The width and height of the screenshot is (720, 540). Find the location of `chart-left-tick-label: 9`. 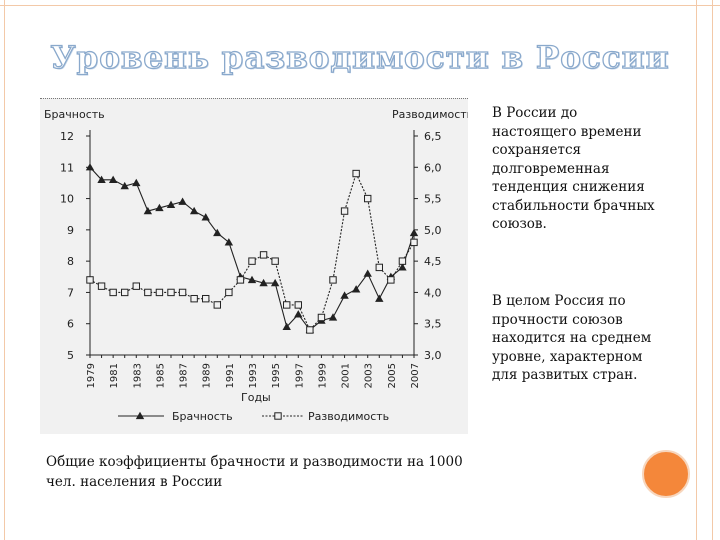

chart-left-tick-label: 9 is located at coordinates (70, 230).